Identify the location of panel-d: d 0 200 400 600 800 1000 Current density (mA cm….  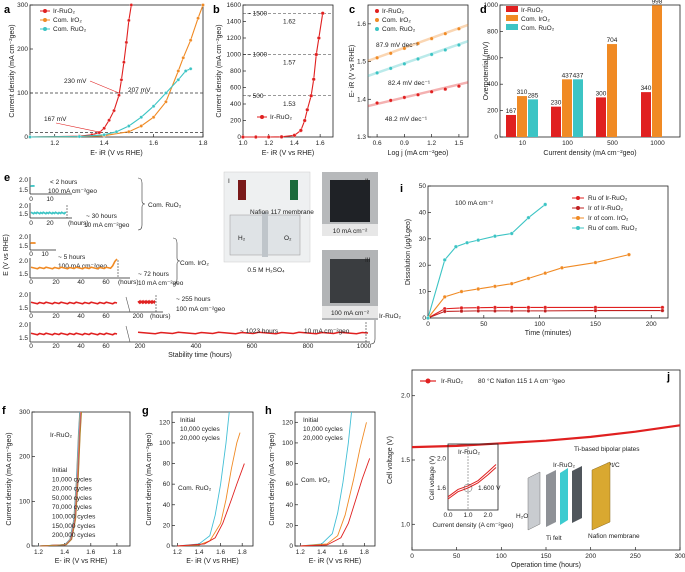
(580, 78).